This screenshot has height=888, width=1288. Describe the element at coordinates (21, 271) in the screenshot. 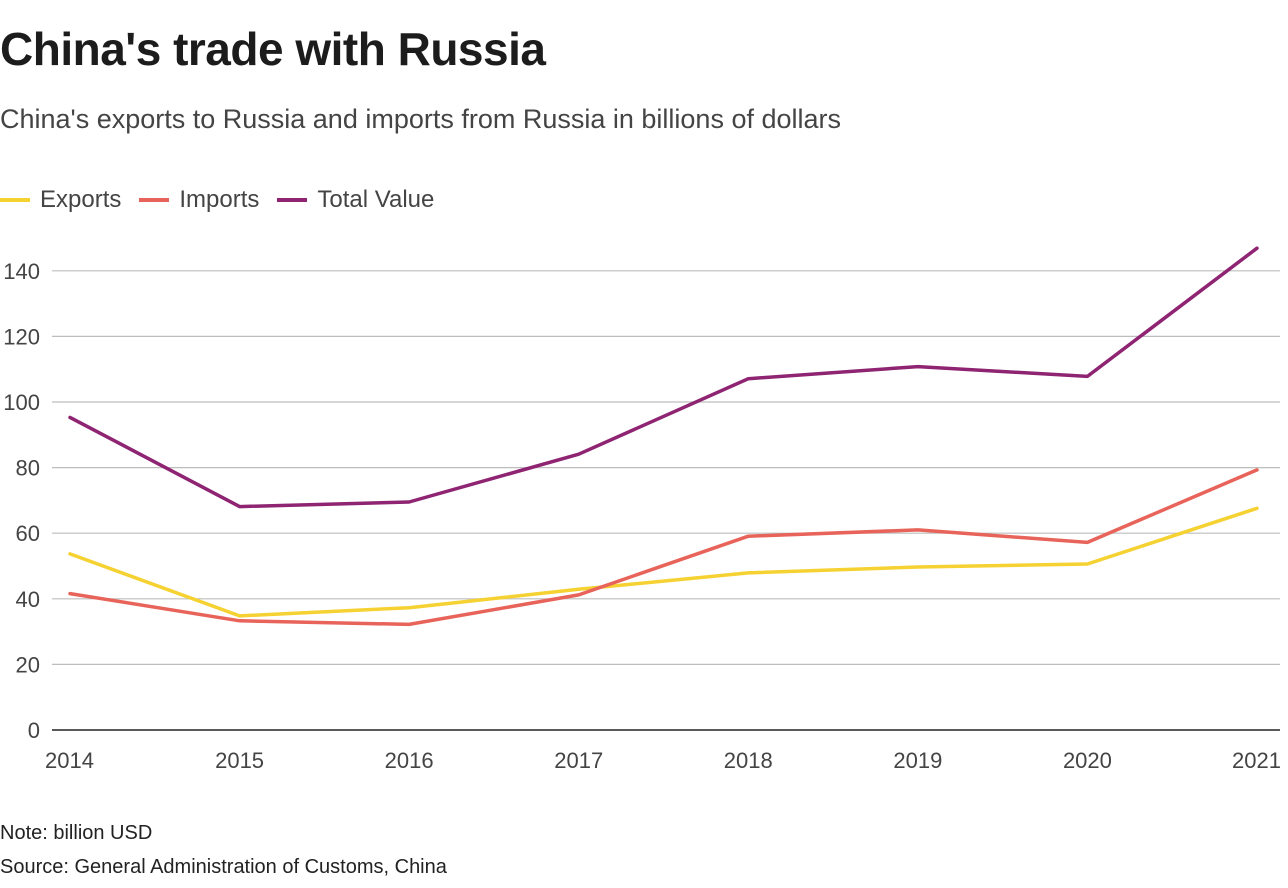

I see `y-tick-label-140: 140` at that location.